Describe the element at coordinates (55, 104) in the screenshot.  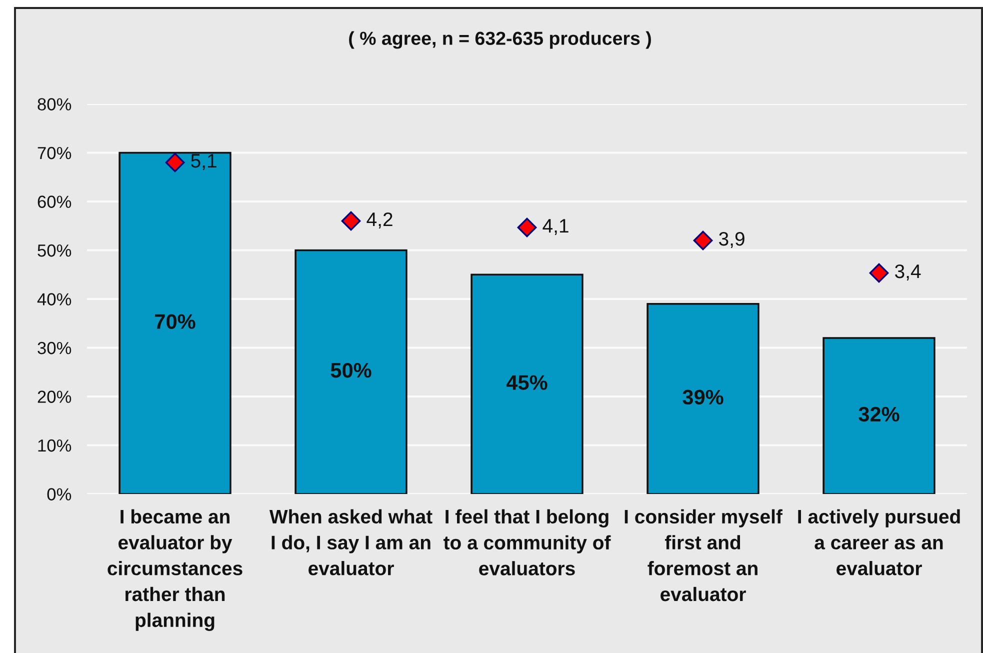
I see `y-tick-label: 80%` at that location.